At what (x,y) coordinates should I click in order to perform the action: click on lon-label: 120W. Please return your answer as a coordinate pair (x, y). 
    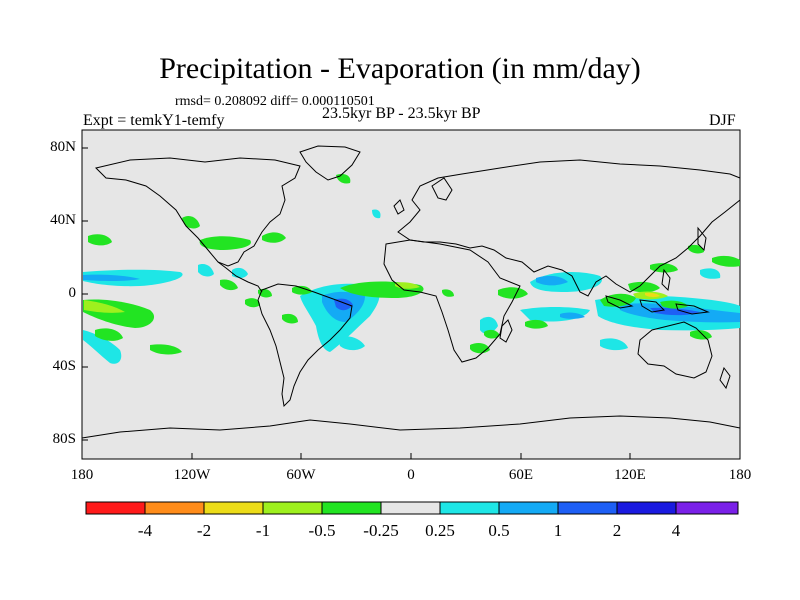
    Looking at the image, I should click on (192, 475).